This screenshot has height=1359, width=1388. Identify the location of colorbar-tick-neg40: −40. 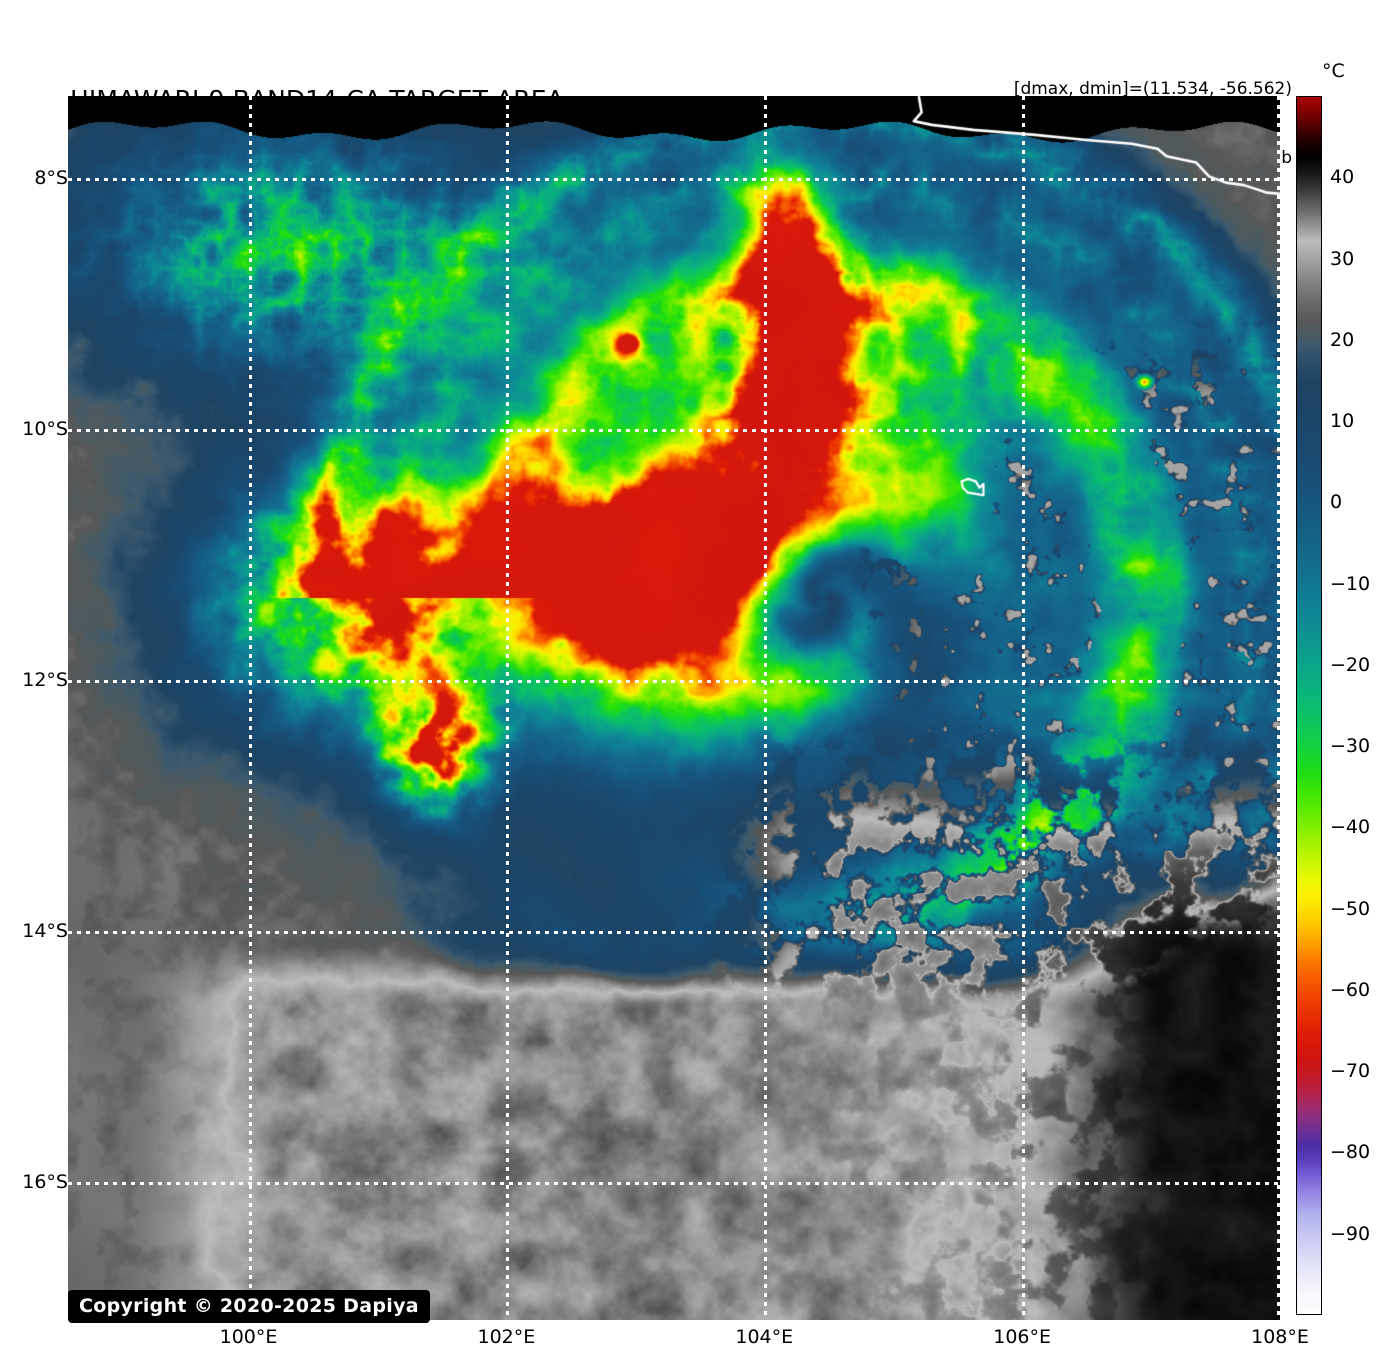
(1350, 827).